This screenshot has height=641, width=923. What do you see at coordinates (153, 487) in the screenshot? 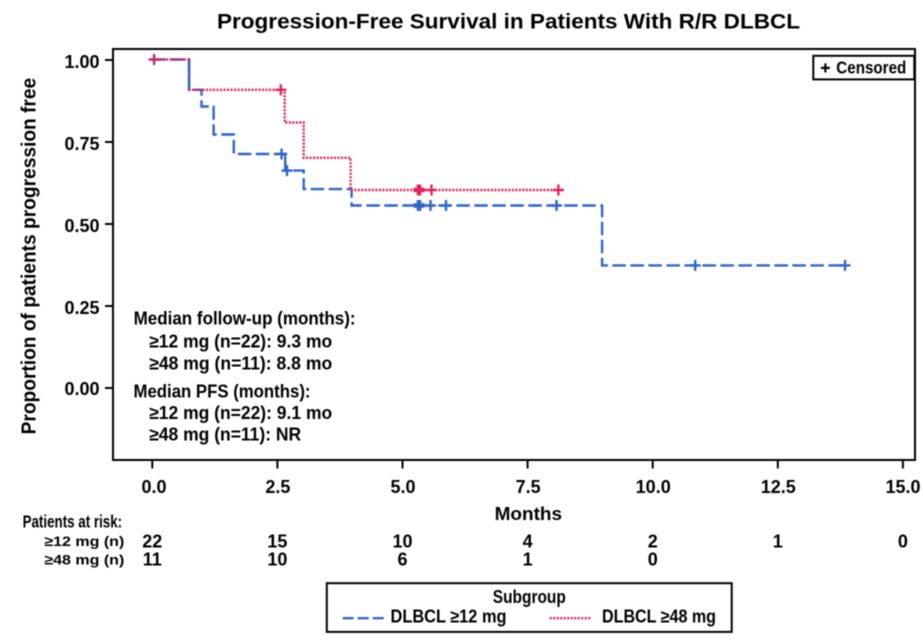
I see `svg-text: 0.0` at bounding box center [153, 487].